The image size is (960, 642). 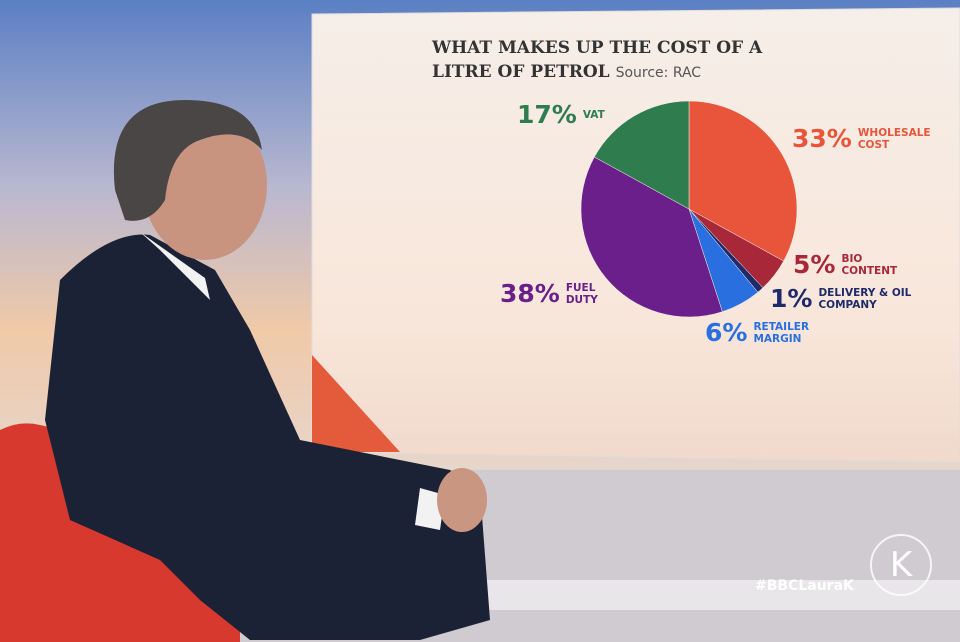 I want to click on slice-label: 33% WHOLESALE COST, so click(x=871, y=138).